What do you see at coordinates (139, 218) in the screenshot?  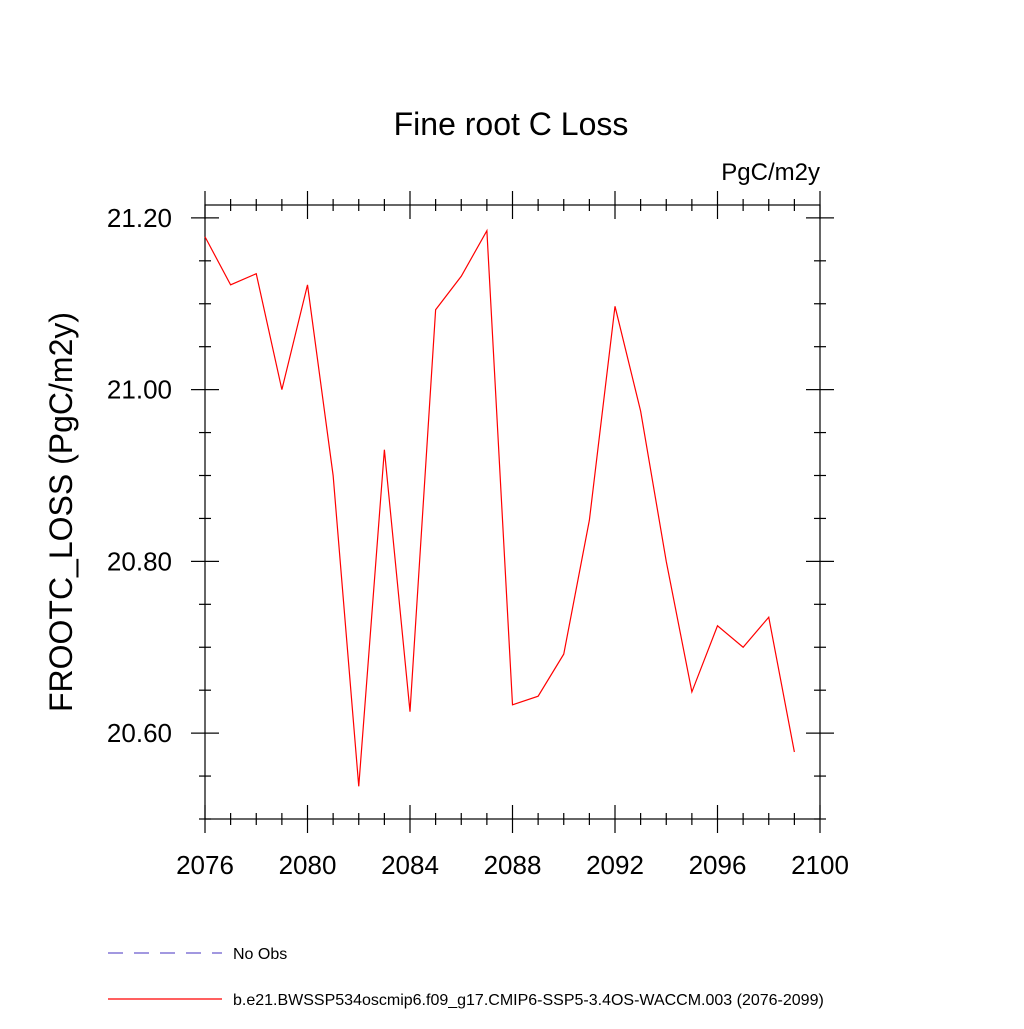 I see `y-tick-label: 21.20` at bounding box center [139, 218].